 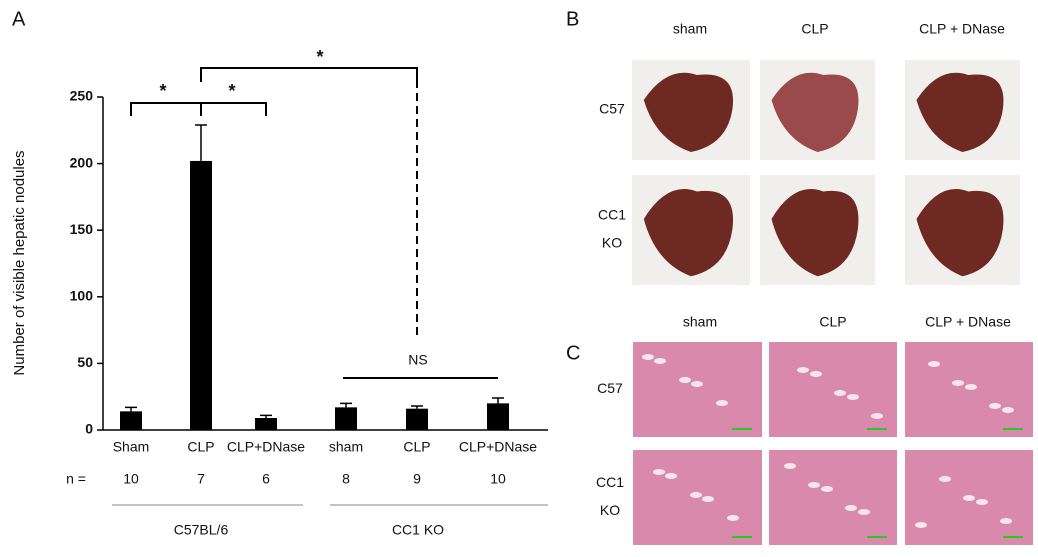 I want to click on n-label: n =, so click(x=76, y=479).